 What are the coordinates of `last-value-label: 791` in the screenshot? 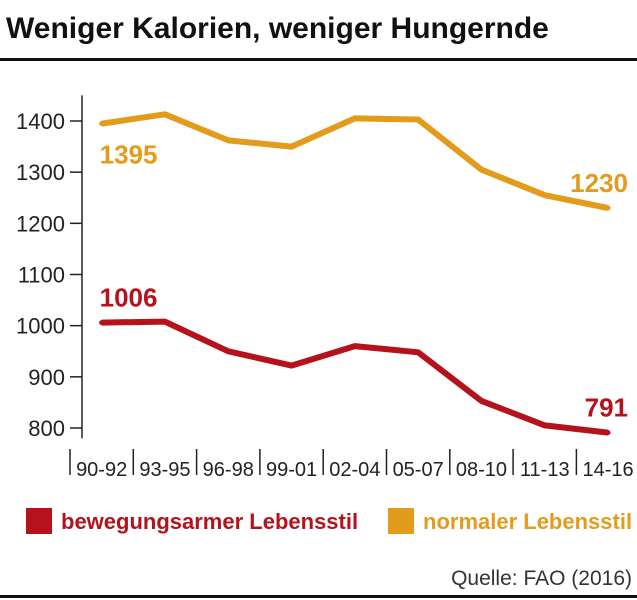 It's located at (606, 408).